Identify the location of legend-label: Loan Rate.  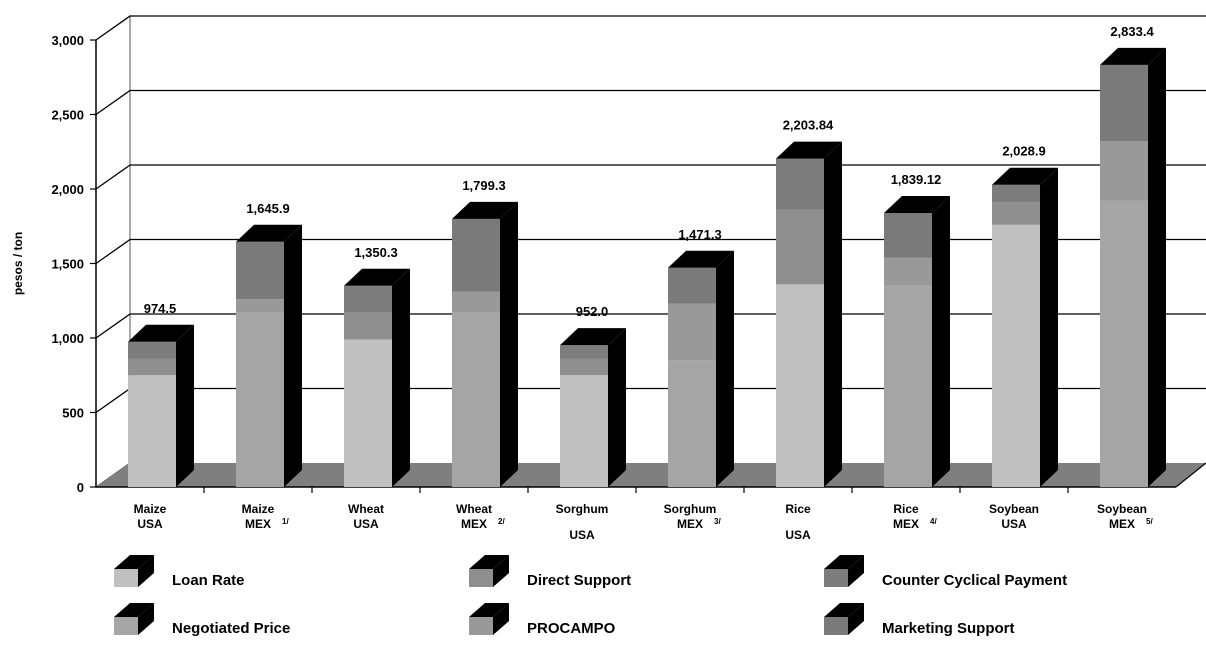
(208, 580).